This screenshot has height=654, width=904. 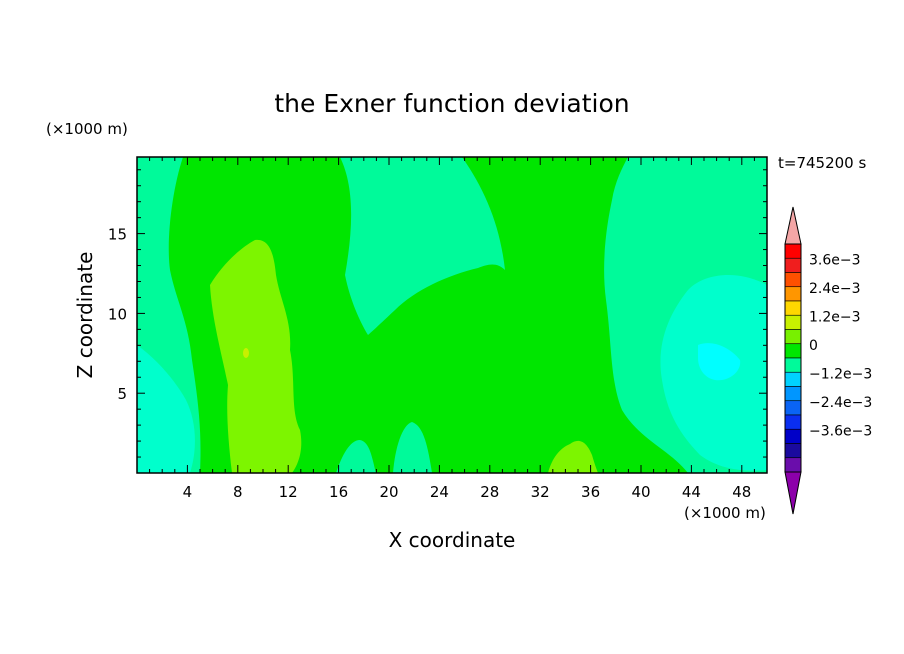 I want to click on x-tick-label: 16, so click(x=338, y=492).